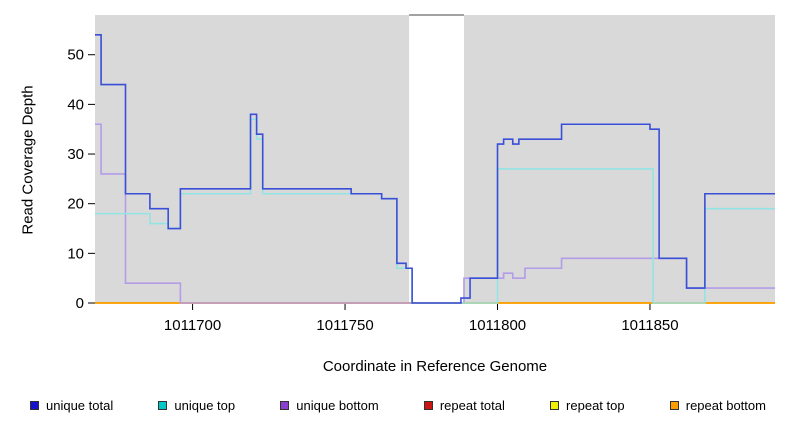 This screenshot has height=432, width=792. Describe the element at coordinates (75, 154) in the screenshot. I see `y-tick-label: 30` at that location.